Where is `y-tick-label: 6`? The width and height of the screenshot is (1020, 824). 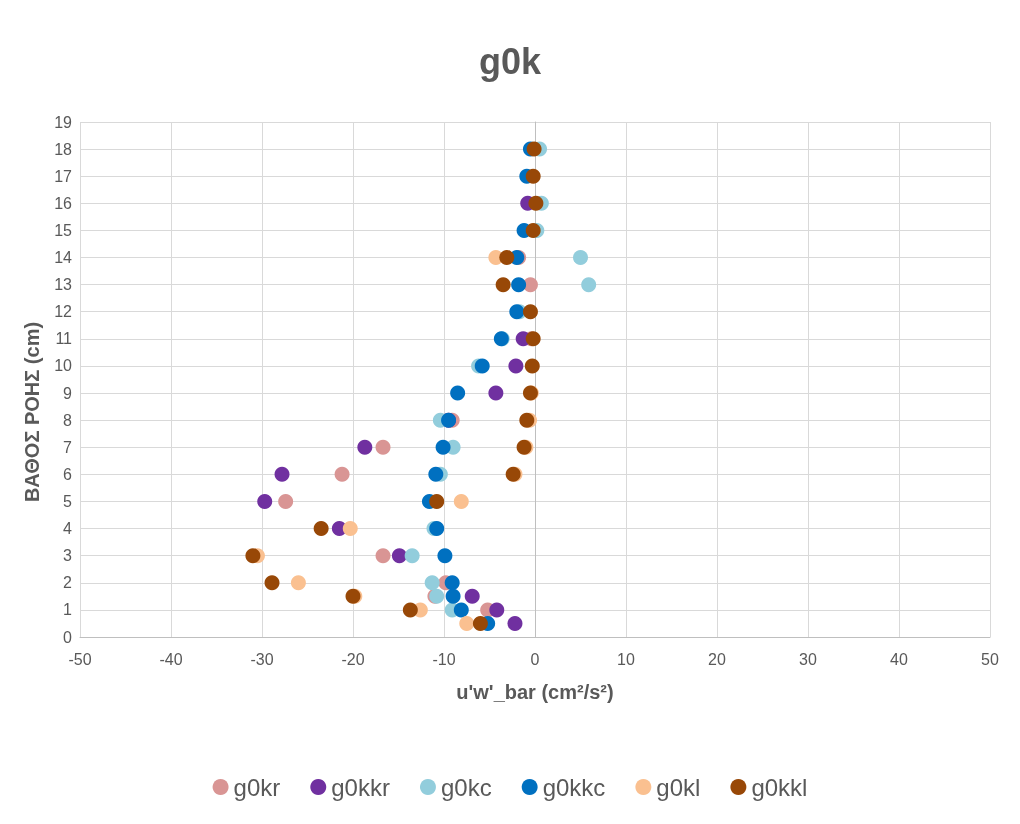 y-tick-label: 6 is located at coordinates (68, 474).